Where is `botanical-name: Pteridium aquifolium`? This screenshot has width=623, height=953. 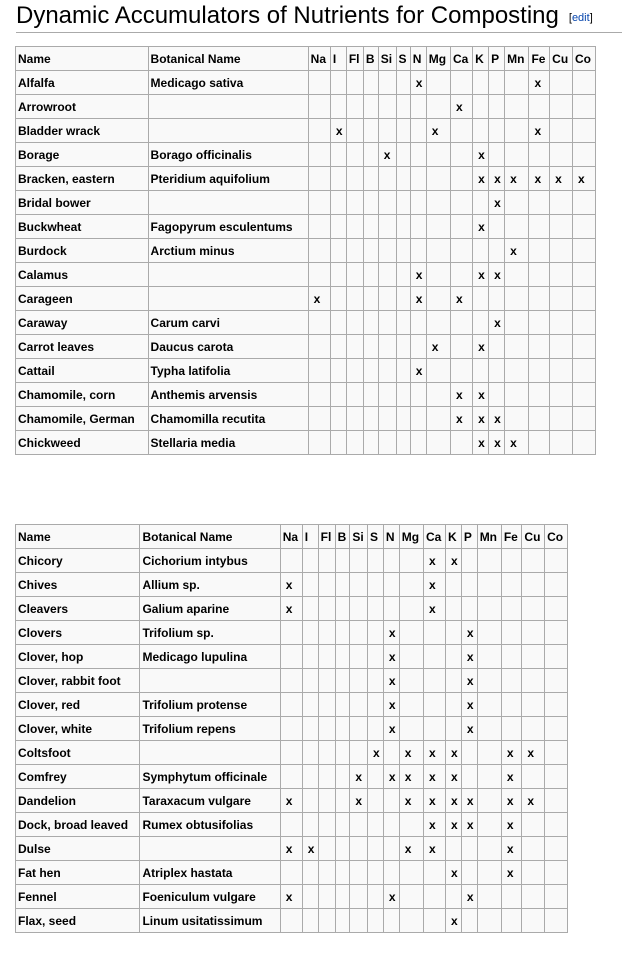 botanical-name: Pteridium aquifolium is located at coordinates (228, 178).